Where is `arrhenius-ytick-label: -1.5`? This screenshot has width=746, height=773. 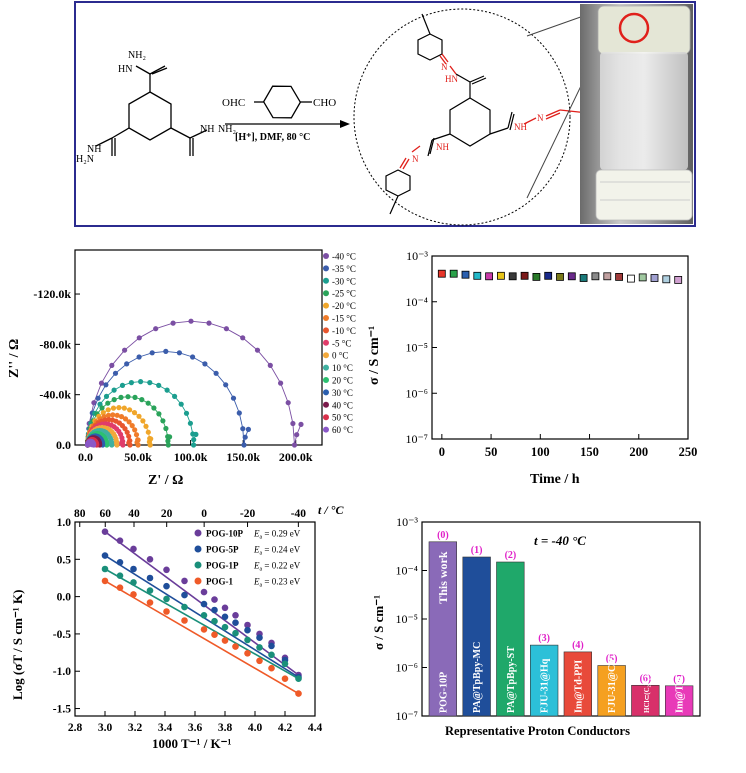 arrhenius-ytick-label: -1.5 is located at coordinates (62, 710).